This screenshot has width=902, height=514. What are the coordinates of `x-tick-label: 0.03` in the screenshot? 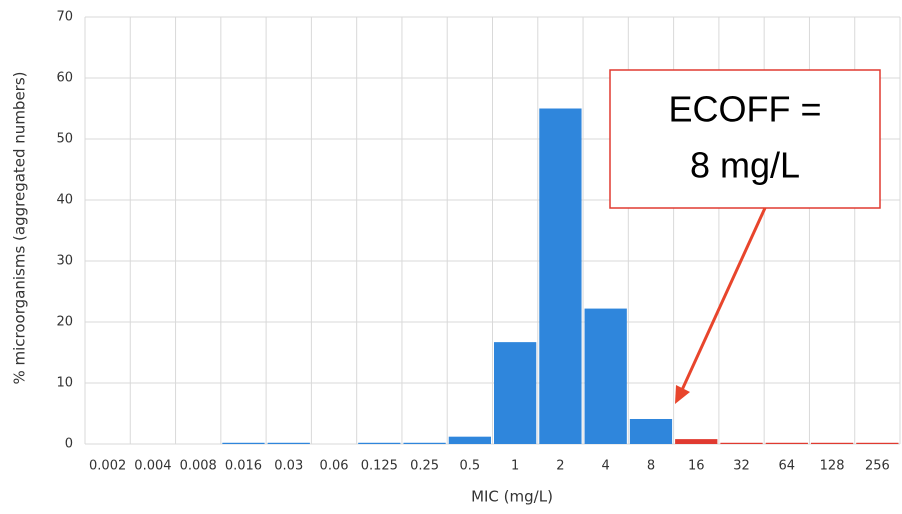 It's located at (288, 466).